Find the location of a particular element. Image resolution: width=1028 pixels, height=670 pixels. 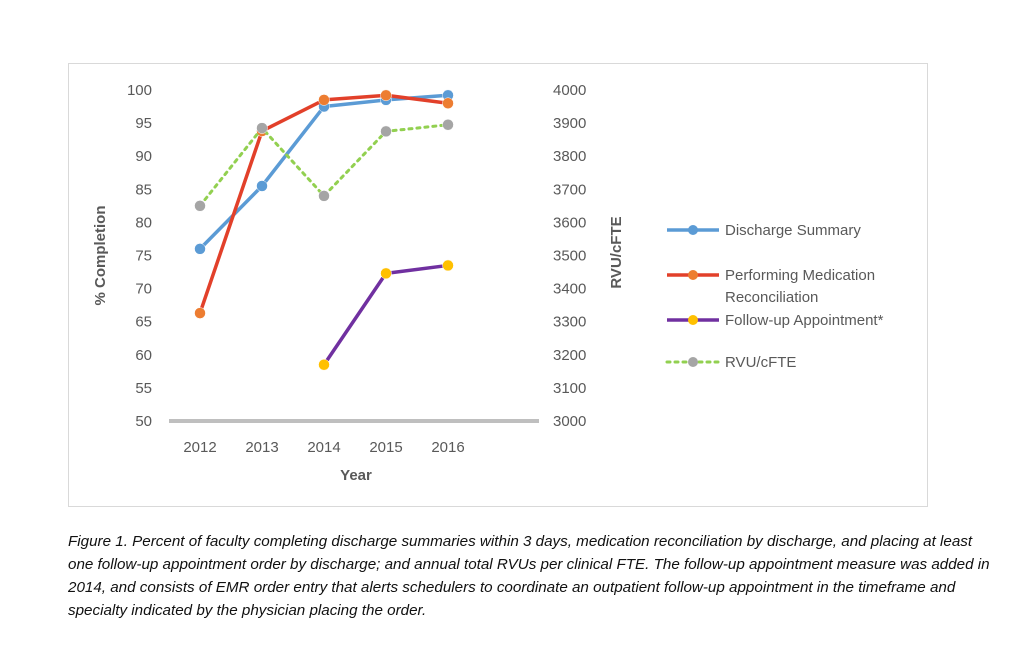

y2-tick-label: 3400 is located at coordinates (569, 289).